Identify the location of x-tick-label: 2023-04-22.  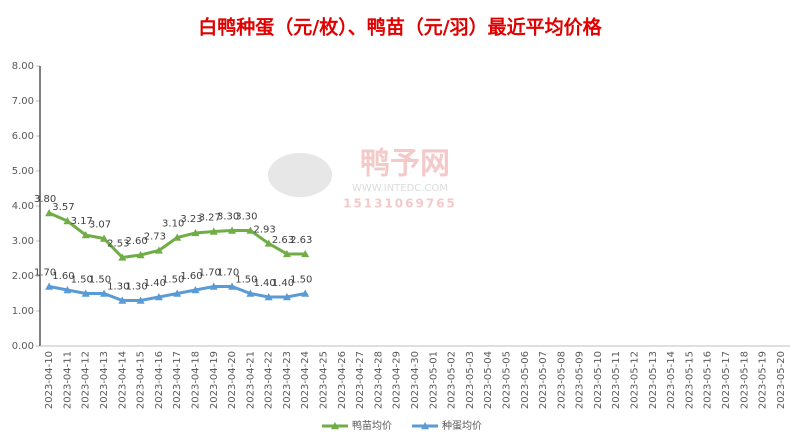
(269, 380).